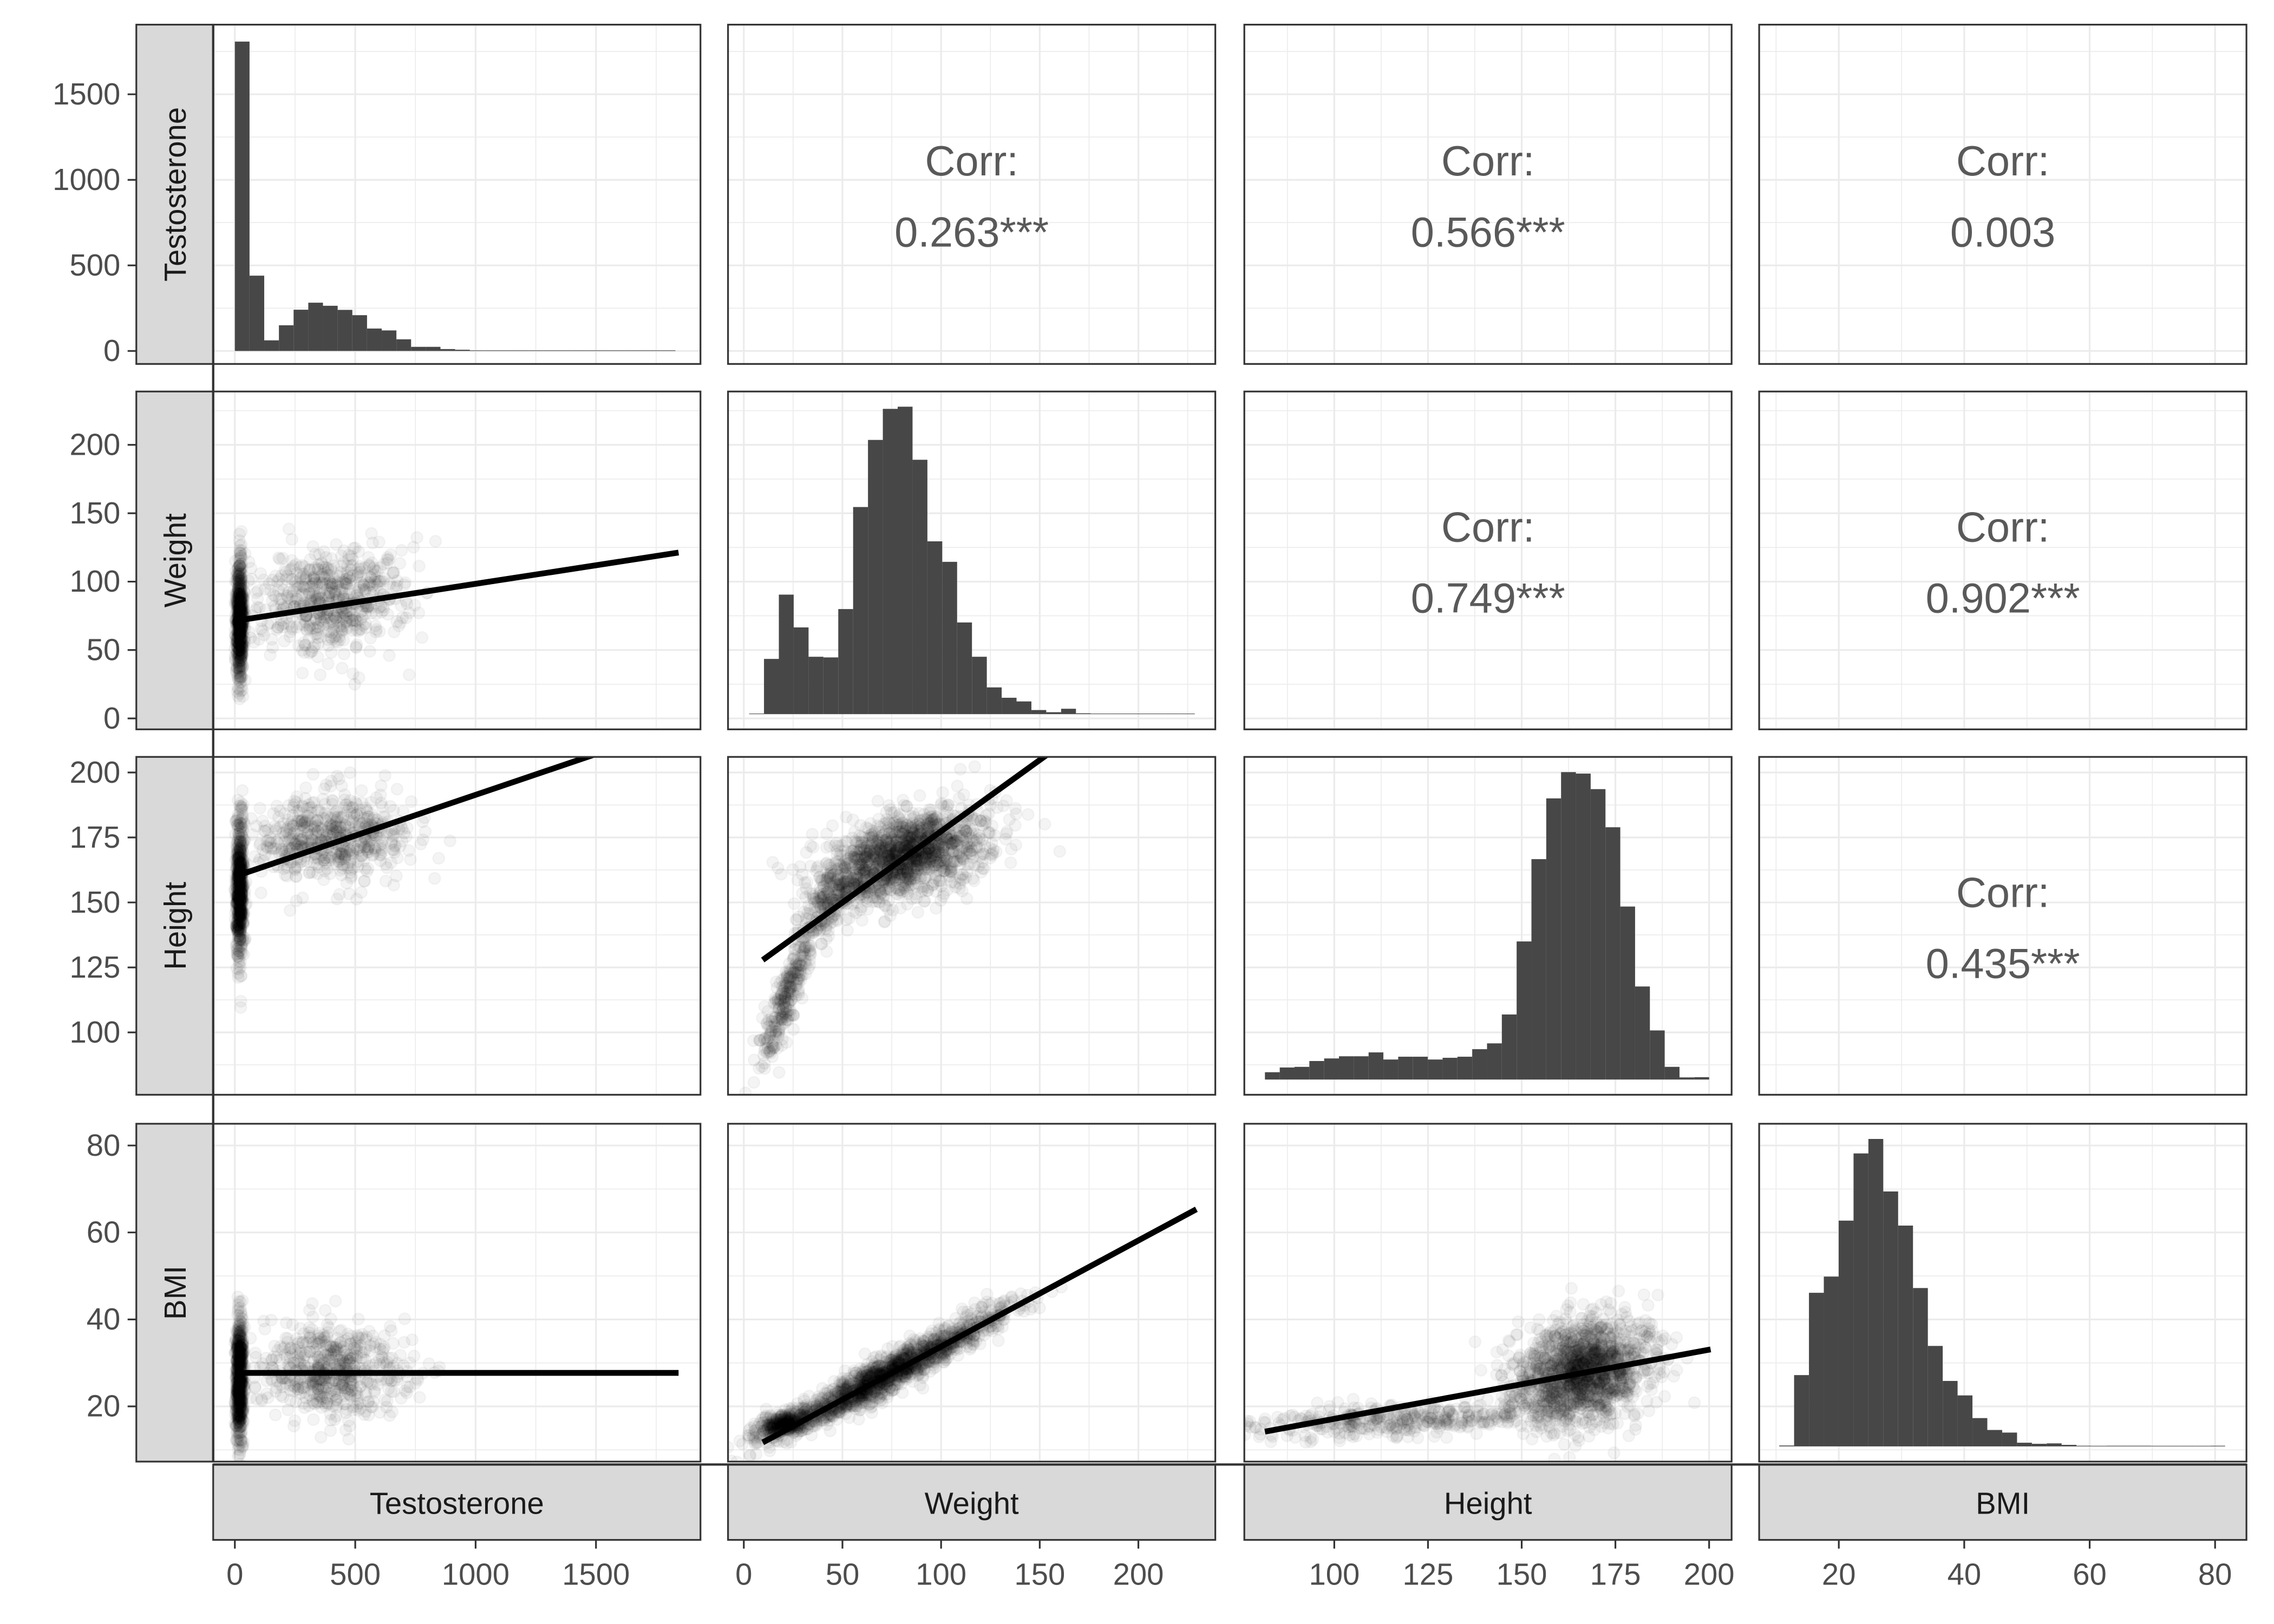 This screenshot has height=1624, width=2274. I want to click on panel-background, so click(972, 194).